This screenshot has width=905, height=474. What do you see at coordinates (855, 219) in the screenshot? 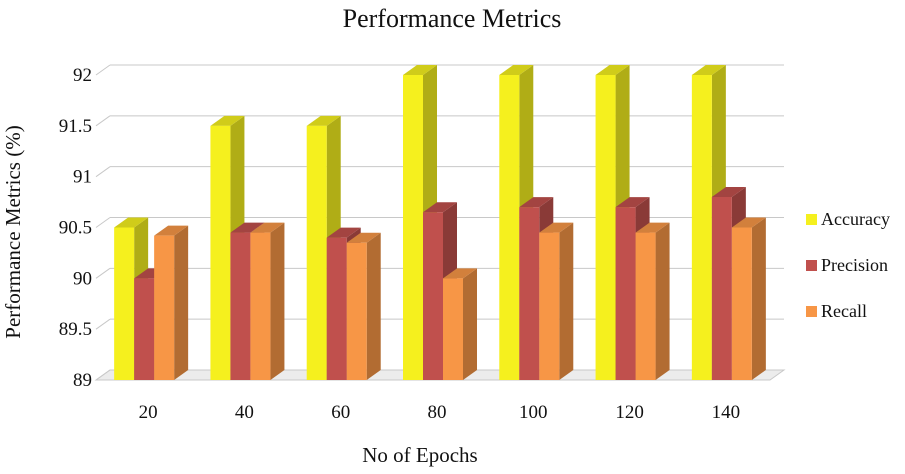
I see `legend-label: Accuracy` at bounding box center [855, 219].